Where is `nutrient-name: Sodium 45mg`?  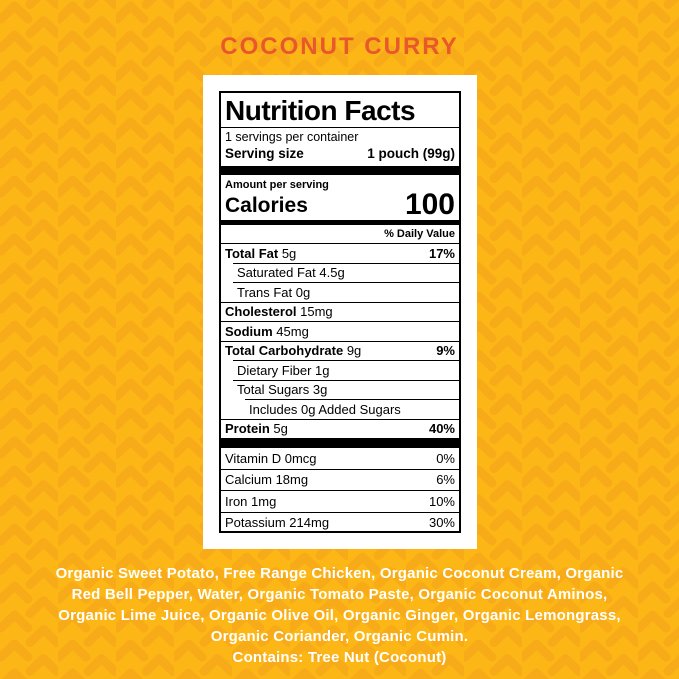
nutrient-name: Sodium 45mg is located at coordinates (267, 331).